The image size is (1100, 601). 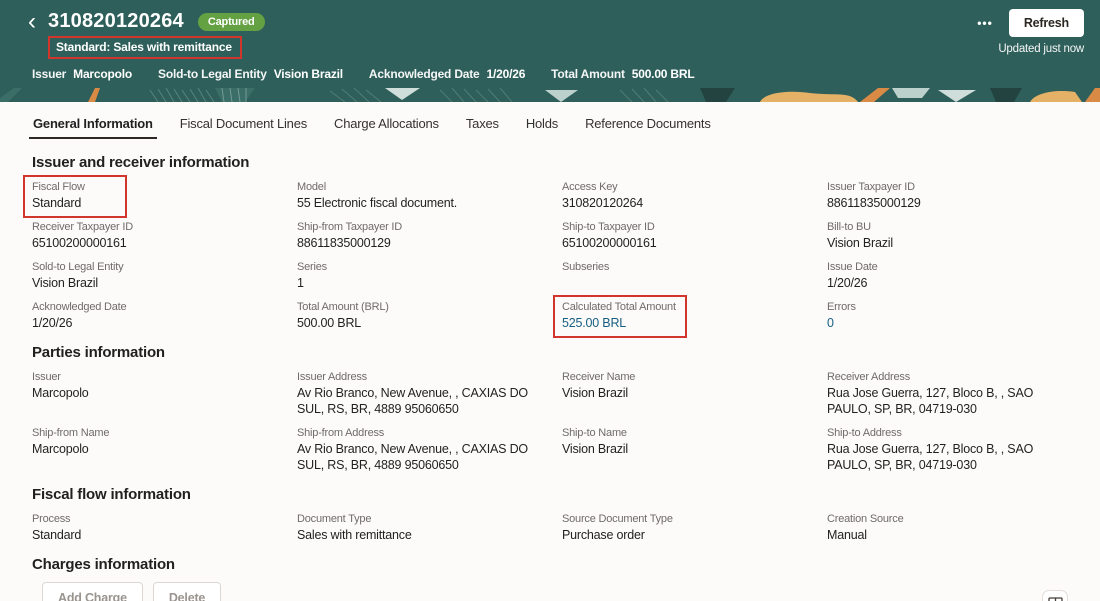 What do you see at coordinates (57, 535) in the screenshot?
I see `field-value: Standard` at bounding box center [57, 535].